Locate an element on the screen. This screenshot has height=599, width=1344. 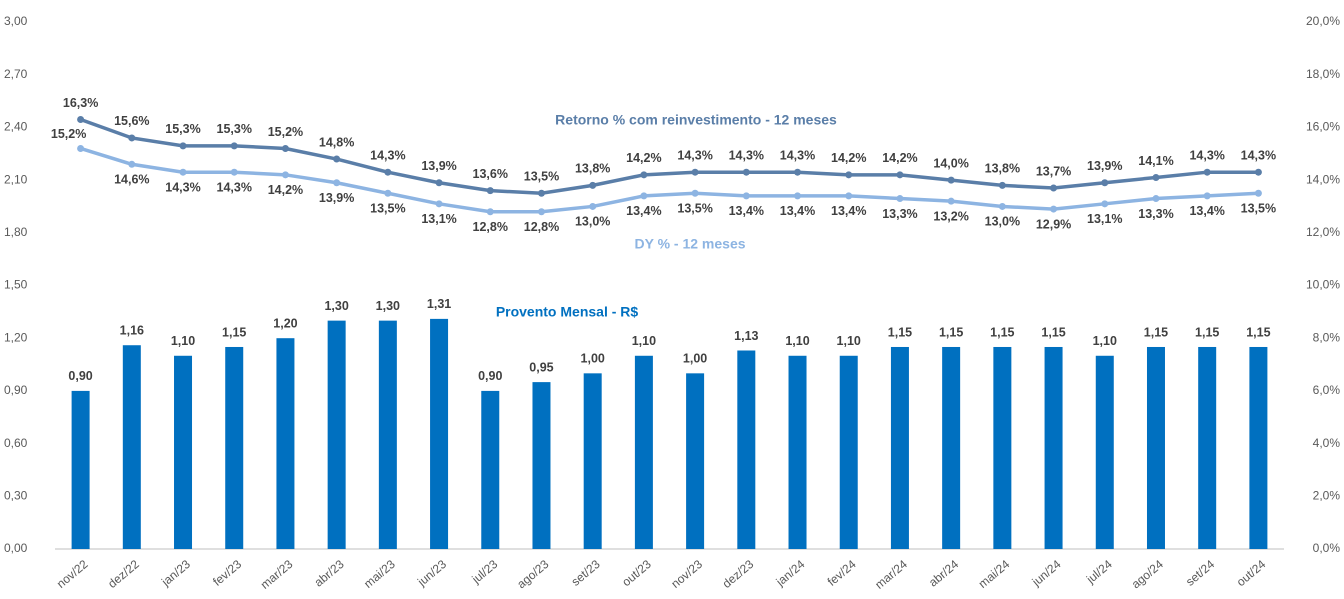
y-tick-label: 0,00 is located at coordinates (16, 548).